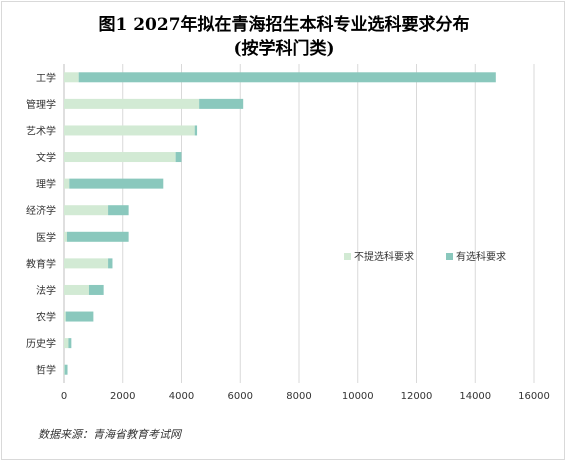  What do you see at coordinates (41, 263) in the screenshot?
I see `category-label: 教育学` at bounding box center [41, 263].